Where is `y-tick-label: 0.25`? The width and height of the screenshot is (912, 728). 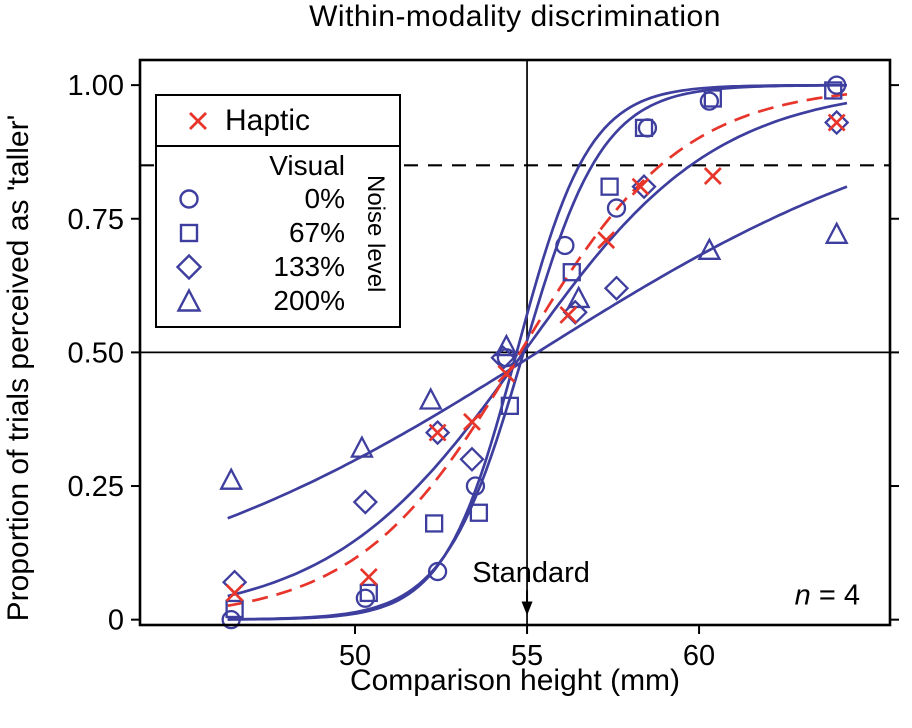 y-tick-label: 0.25 is located at coordinates (96, 487).